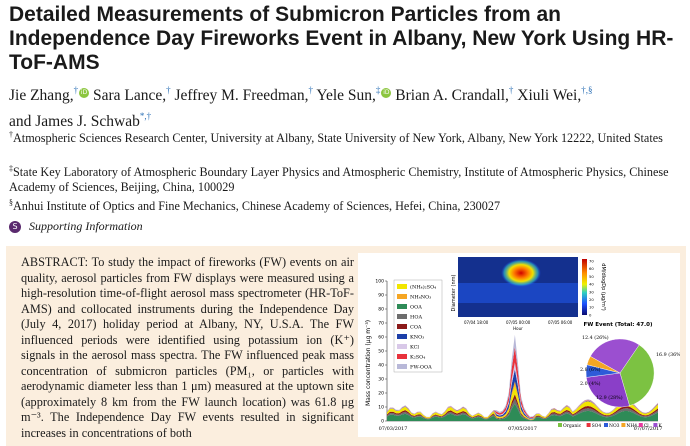 The height and width of the screenshot is (446, 690). I want to click on y-tick-label: 100, so click(379, 282).